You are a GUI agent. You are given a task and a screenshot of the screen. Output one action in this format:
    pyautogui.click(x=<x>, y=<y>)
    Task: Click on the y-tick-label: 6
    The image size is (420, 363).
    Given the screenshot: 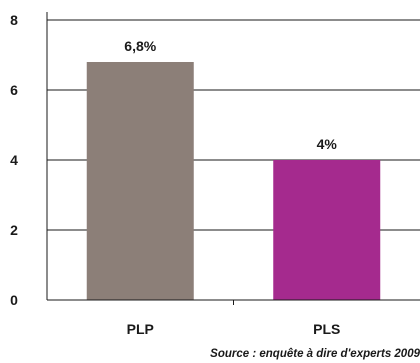 What is the action you would take?
    pyautogui.click(x=14, y=90)
    